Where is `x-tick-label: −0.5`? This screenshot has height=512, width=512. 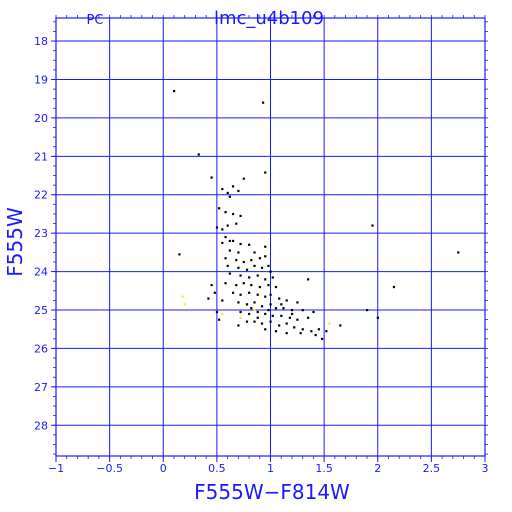
x-tick-label: −0.5 is located at coordinates (109, 468).